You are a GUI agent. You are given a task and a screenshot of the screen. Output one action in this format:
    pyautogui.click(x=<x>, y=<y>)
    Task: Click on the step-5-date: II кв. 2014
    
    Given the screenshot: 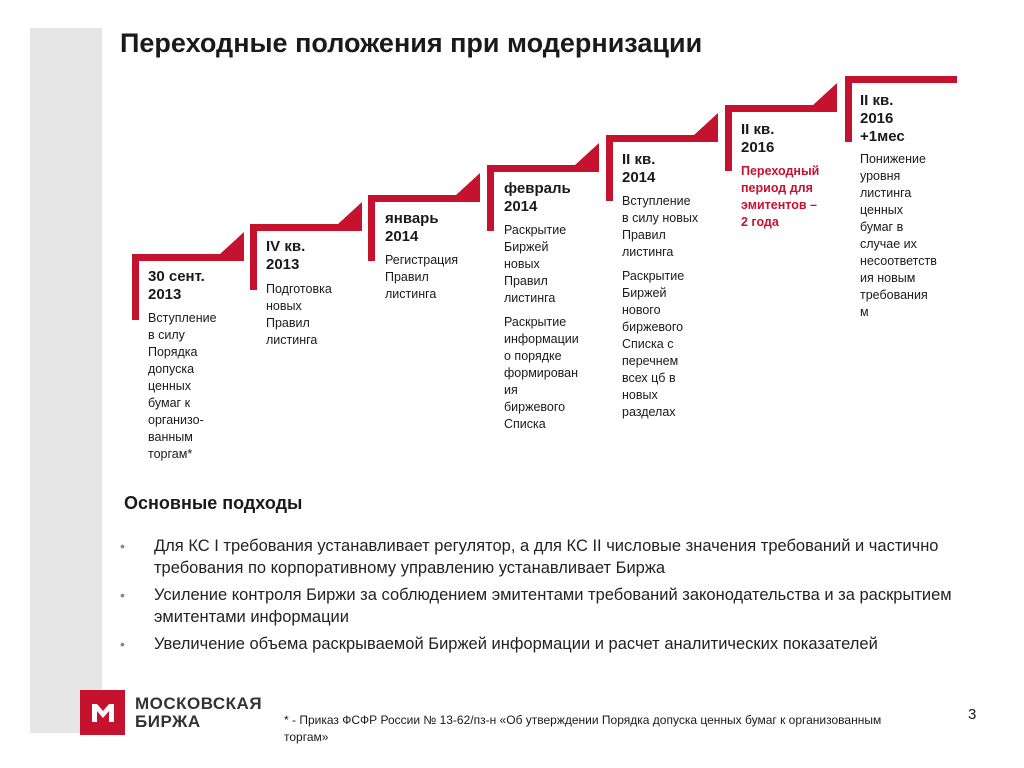 What is the action you would take?
    pyautogui.click(x=639, y=168)
    